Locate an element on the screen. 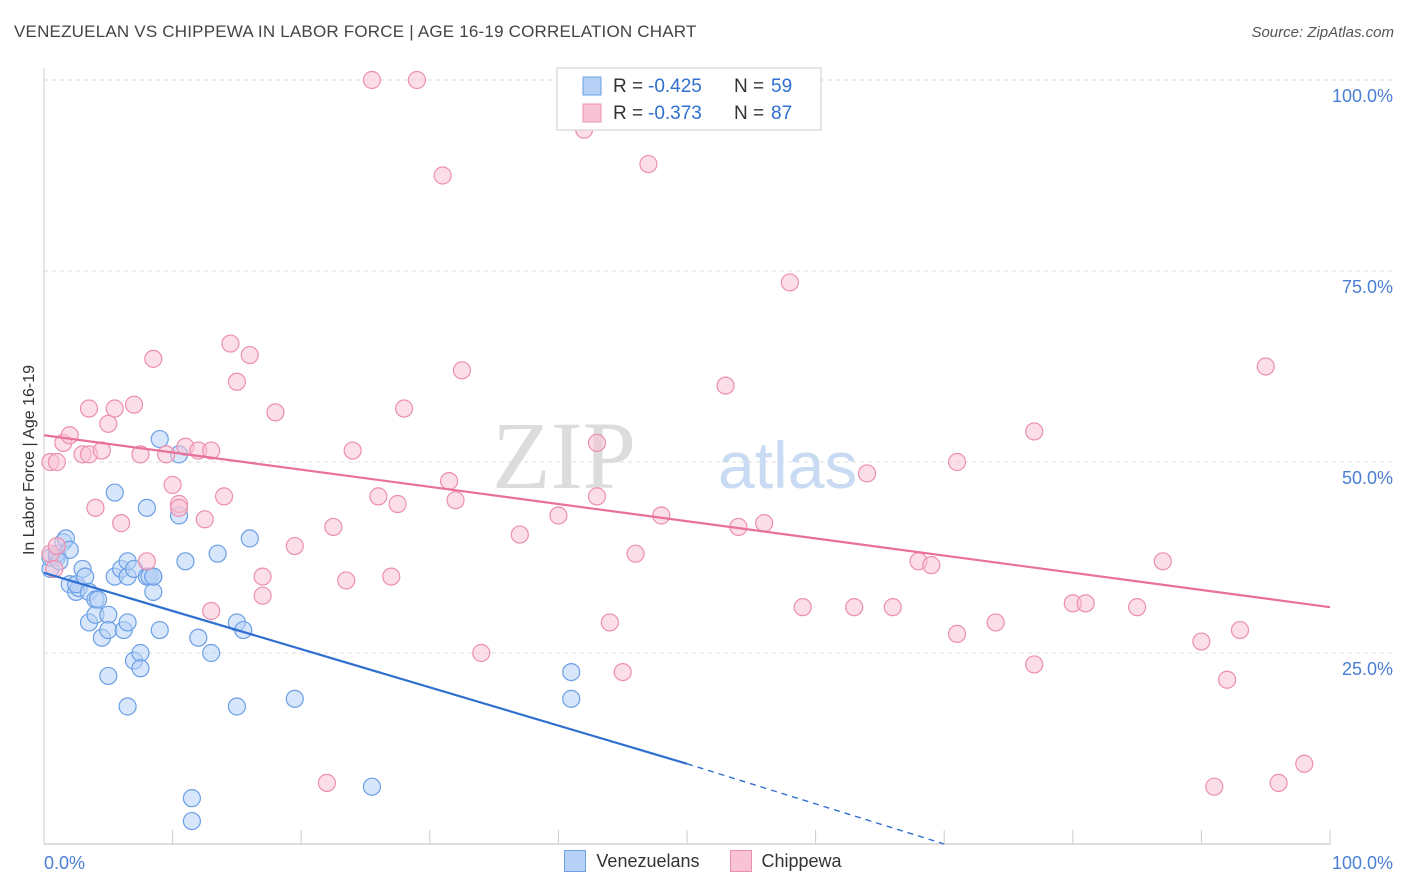 Image resolution: width=1406 pixels, height=892 pixels. legend-r-value: -0.425 is located at coordinates (675, 86).